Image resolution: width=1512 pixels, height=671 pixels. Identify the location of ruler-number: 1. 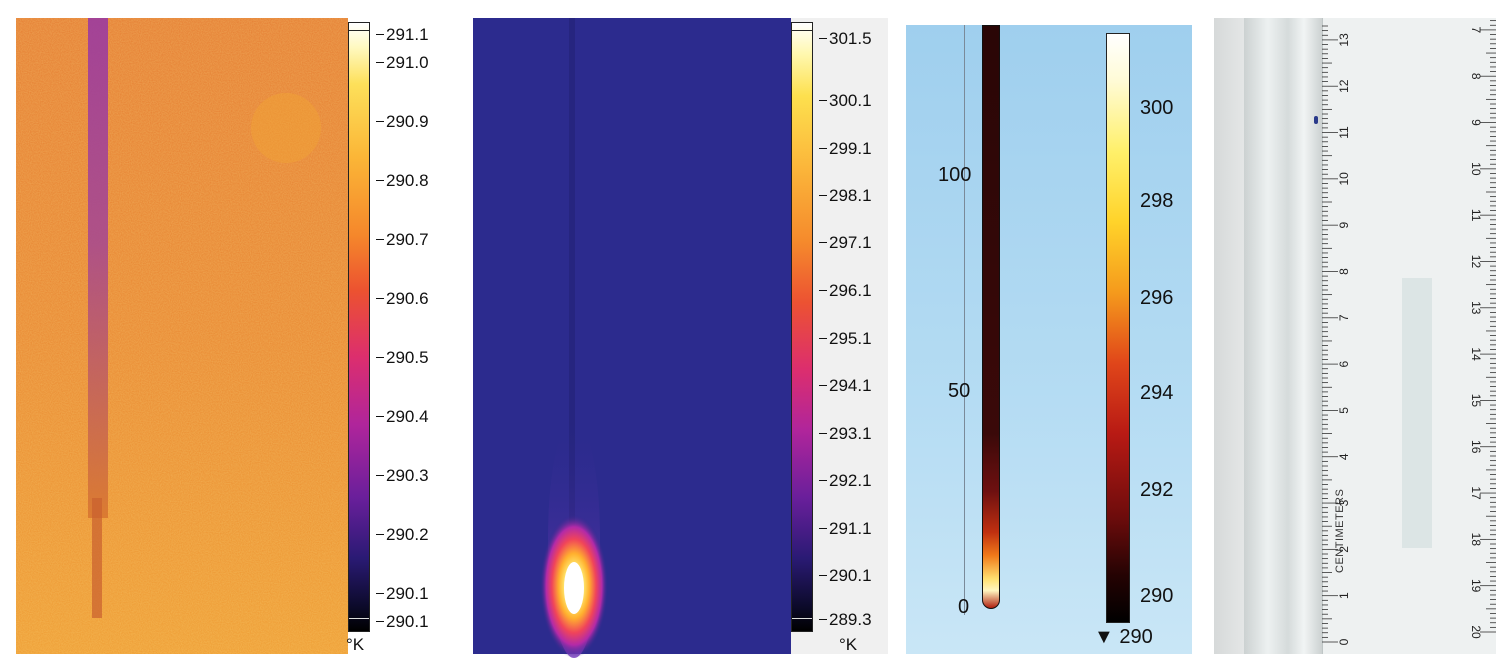
(1344, 595).